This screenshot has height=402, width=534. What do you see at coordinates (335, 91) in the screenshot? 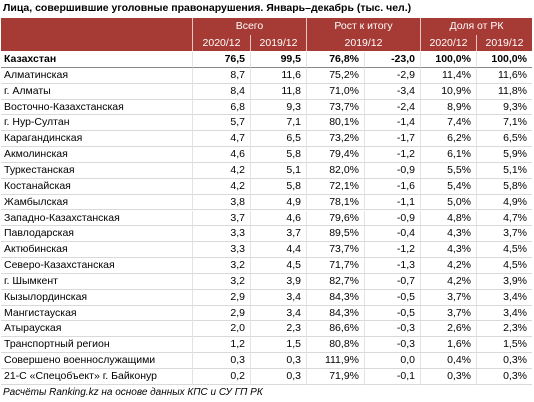
I see `cell-value: 71,0%` at bounding box center [335, 91].